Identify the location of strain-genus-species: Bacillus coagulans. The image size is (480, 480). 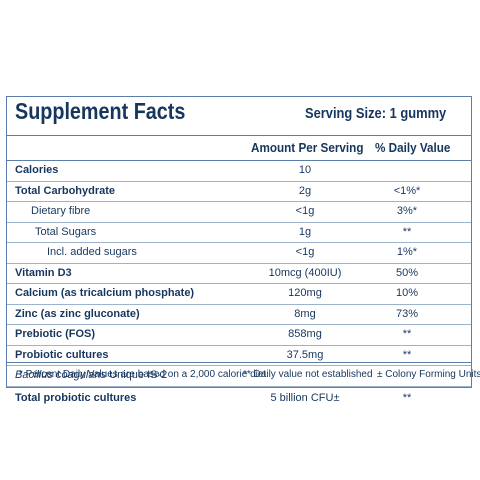
(61, 375).